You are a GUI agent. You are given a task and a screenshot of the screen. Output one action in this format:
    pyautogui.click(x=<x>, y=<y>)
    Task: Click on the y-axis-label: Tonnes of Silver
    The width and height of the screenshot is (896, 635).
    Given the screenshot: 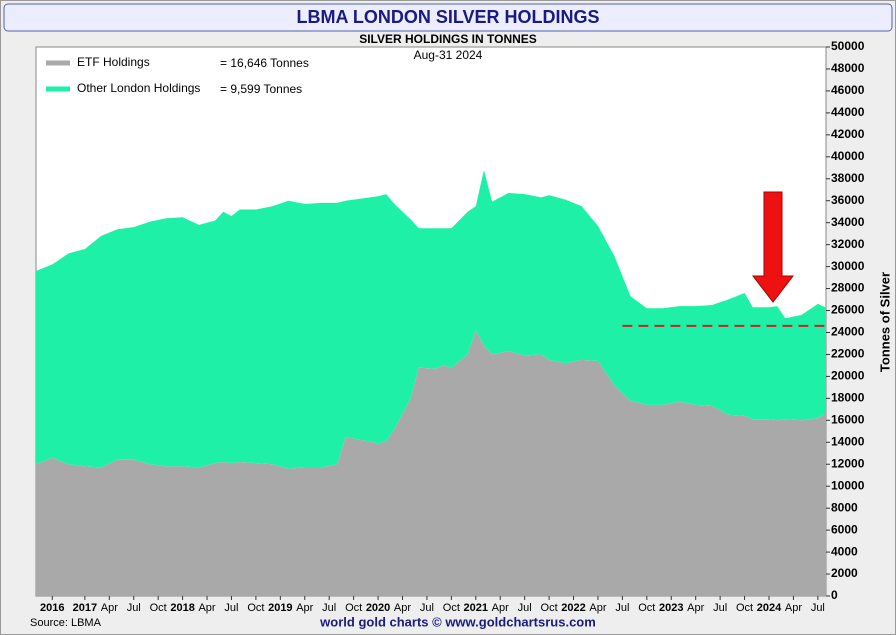 What is the action you would take?
    pyautogui.click(x=884, y=322)
    